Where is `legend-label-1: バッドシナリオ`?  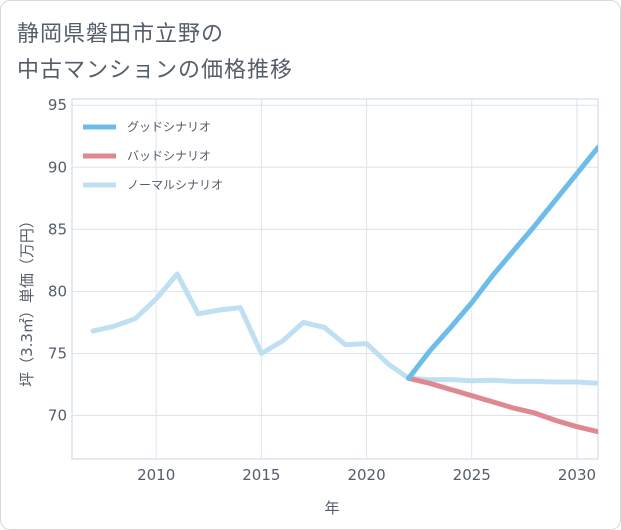
legend-label-1: バッドシナリオ is located at coordinates (169, 156).